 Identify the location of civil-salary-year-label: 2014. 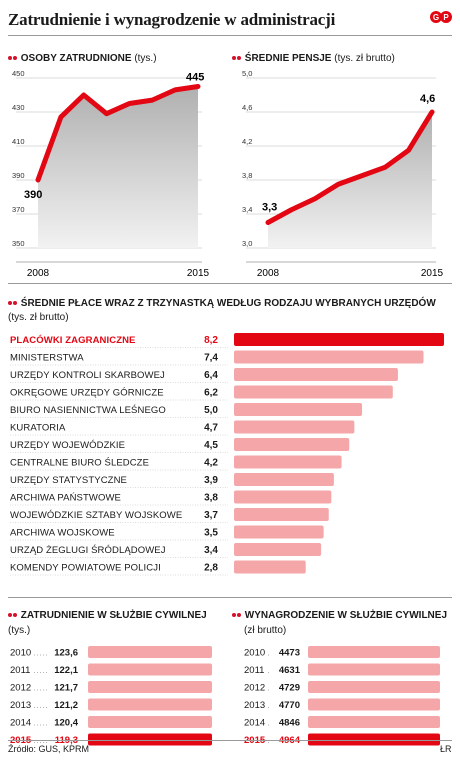
(254, 723).